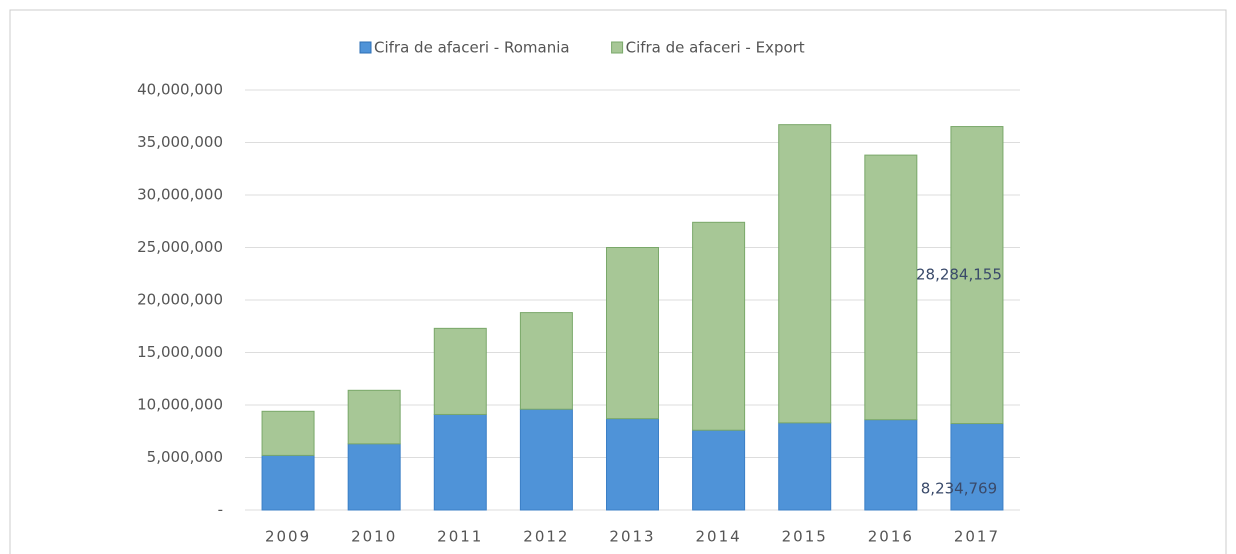 This screenshot has height=554, width=1236. What do you see at coordinates (180, 352) in the screenshot?
I see `y-tick-label: 15,000,000` at bounding box center [180, 352].